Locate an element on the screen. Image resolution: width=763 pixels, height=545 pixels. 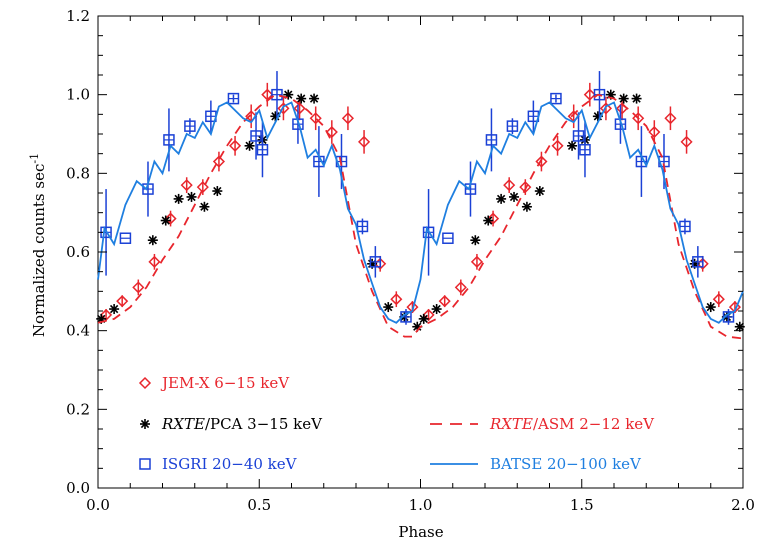
y-tick-label: 0.4 is located at coordinates (78, 331).